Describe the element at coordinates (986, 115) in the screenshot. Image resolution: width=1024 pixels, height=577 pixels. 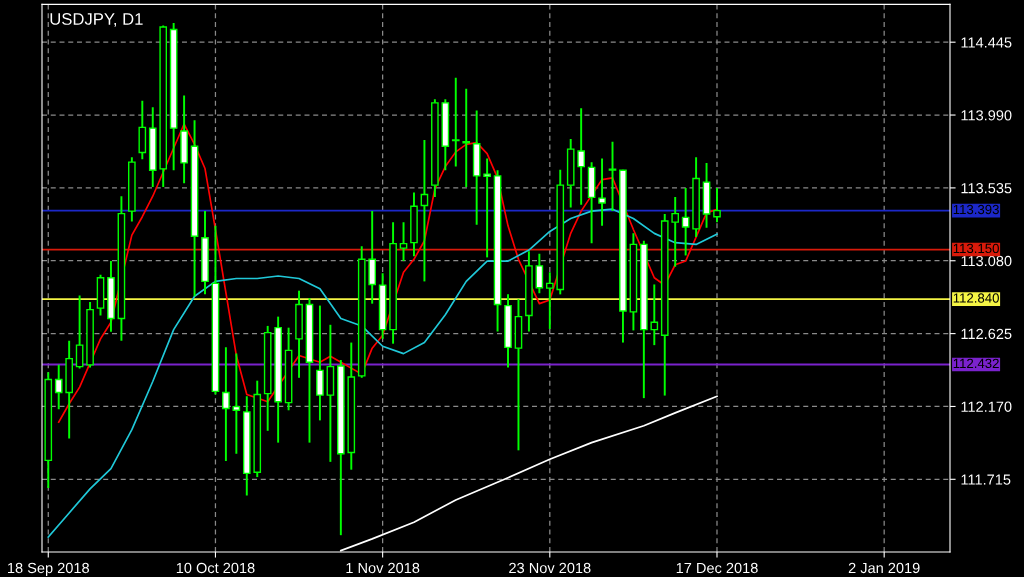
I see `y-tick-label: 113.990` at that location.